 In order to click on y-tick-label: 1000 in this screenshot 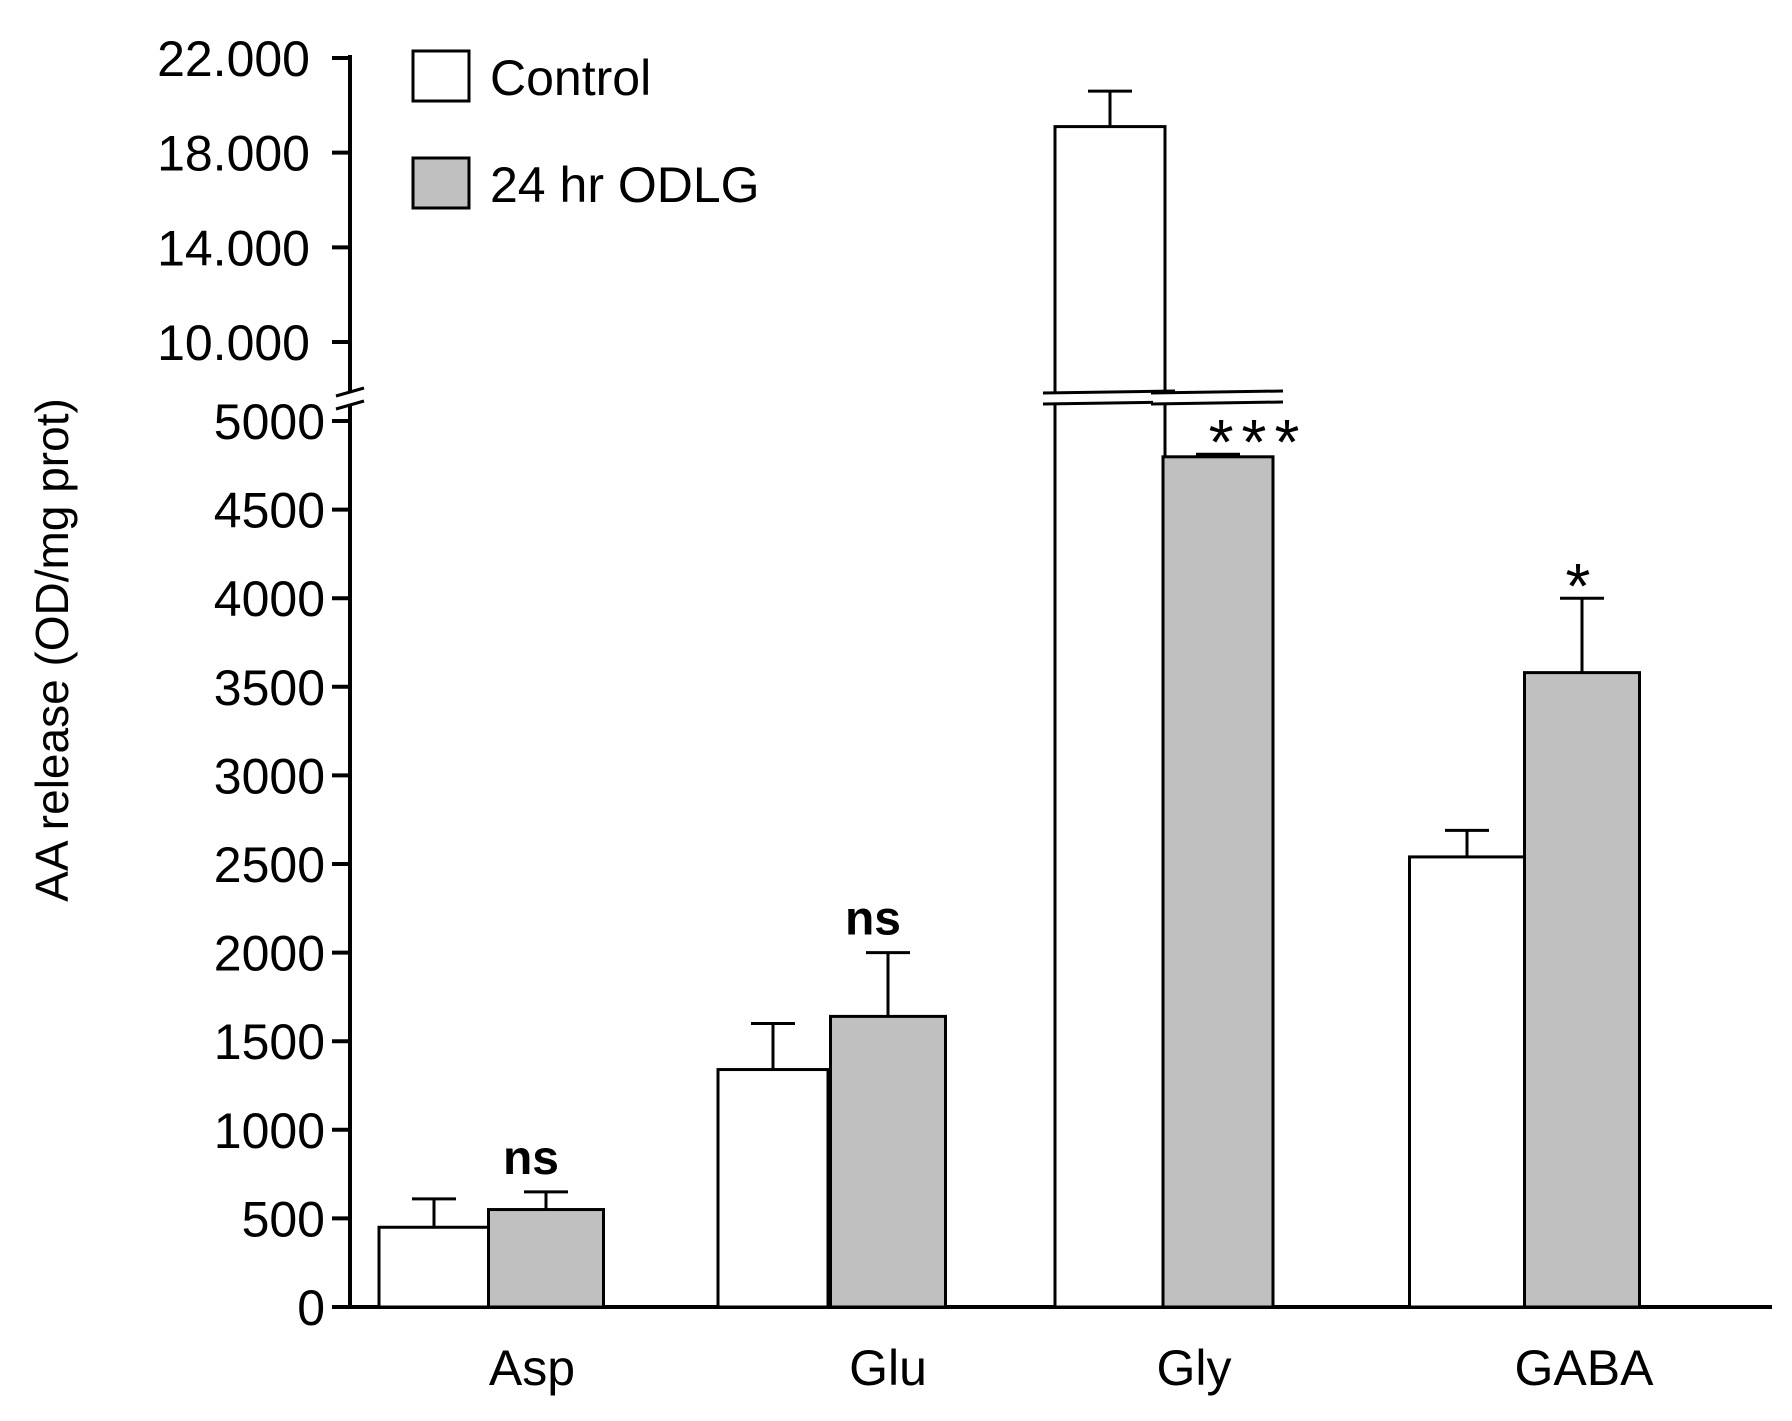, I will do `click(269, 1131)`.